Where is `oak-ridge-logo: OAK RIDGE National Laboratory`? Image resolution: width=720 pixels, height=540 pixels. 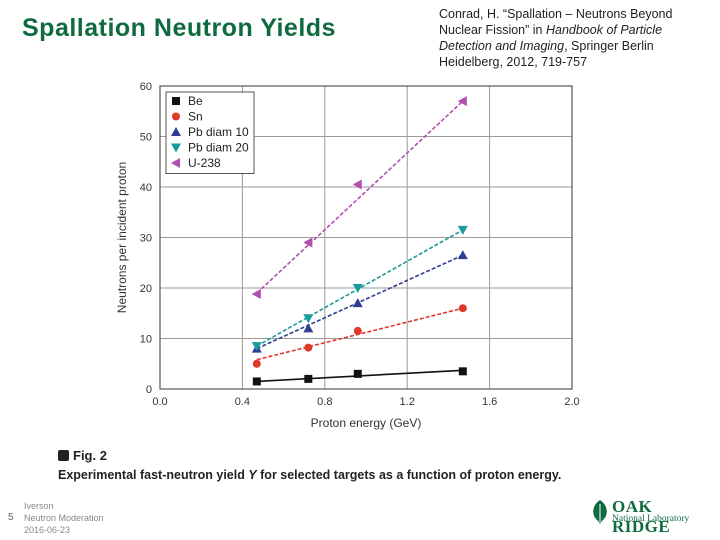
oak-ridge-logo: OAK RIDGE National Laboratory is located at coordinates (652, 516).